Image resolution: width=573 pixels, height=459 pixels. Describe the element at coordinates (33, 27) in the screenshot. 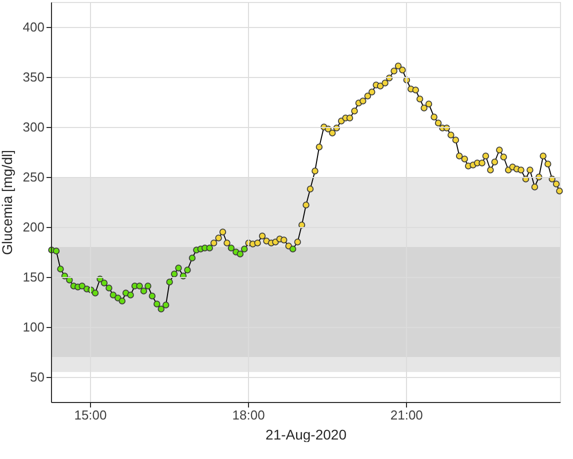

I see `y-tick-label: 400` at that location.